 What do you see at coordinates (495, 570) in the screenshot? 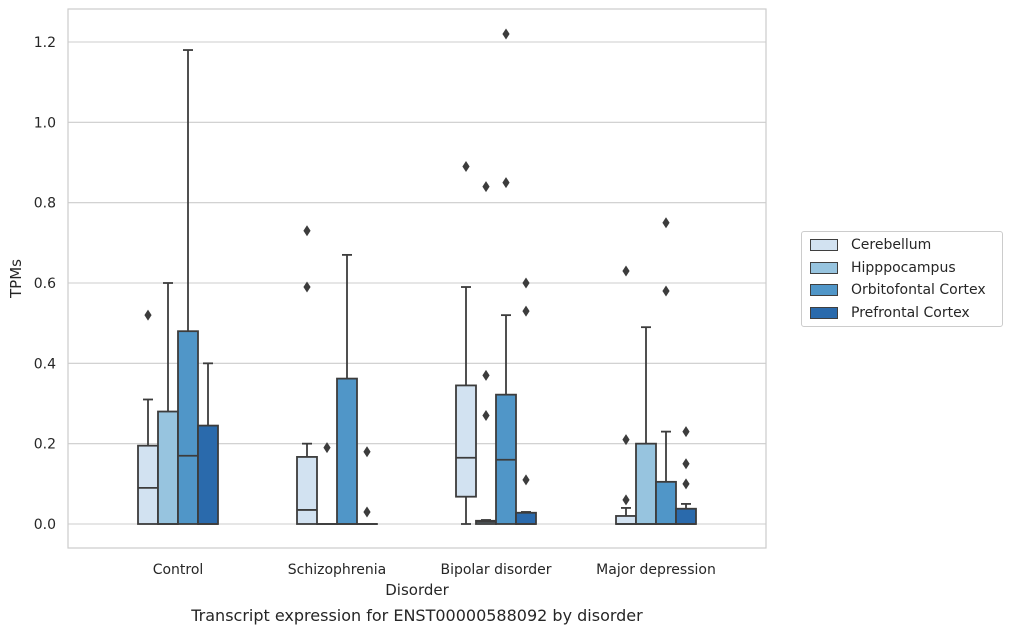
I see `x-tick-label: Bipolar disorder` at bounding box center [495, 570].